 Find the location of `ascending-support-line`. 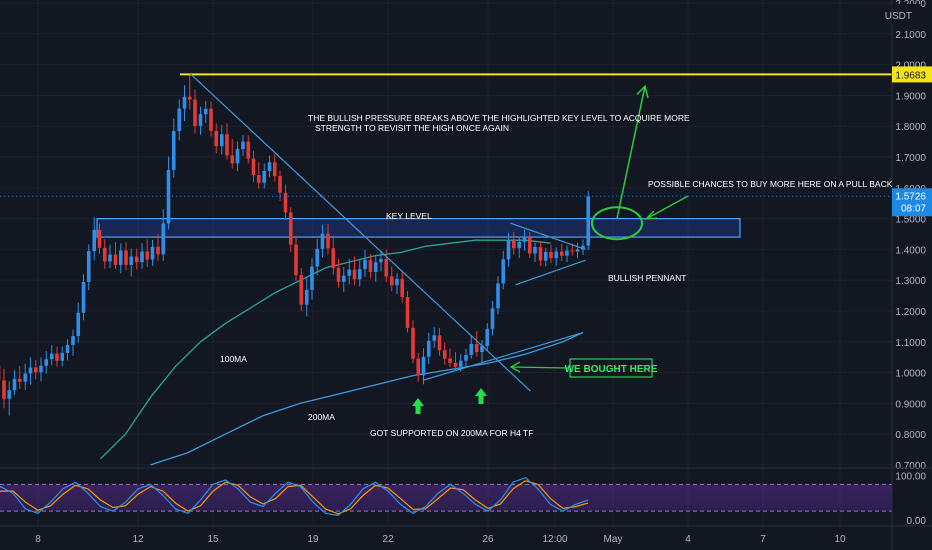

ascending-support-line is located at coordinates (503, 356).